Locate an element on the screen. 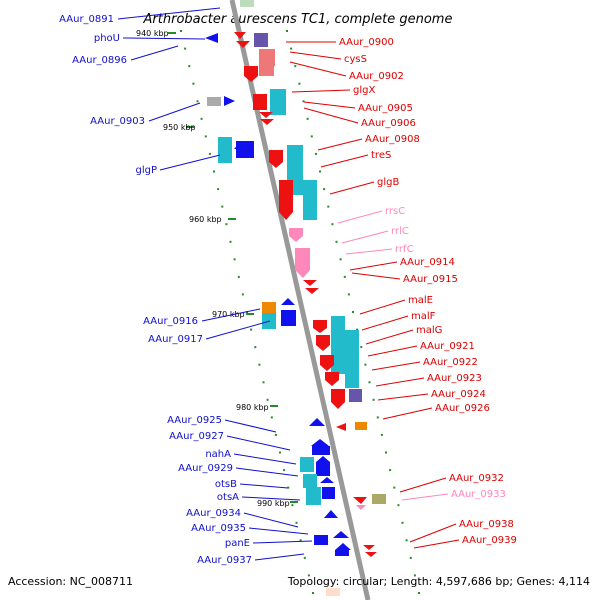 This screenshot has height=600, width=600. gene-label: AAur_0902 is located at coordinates (376, 76).